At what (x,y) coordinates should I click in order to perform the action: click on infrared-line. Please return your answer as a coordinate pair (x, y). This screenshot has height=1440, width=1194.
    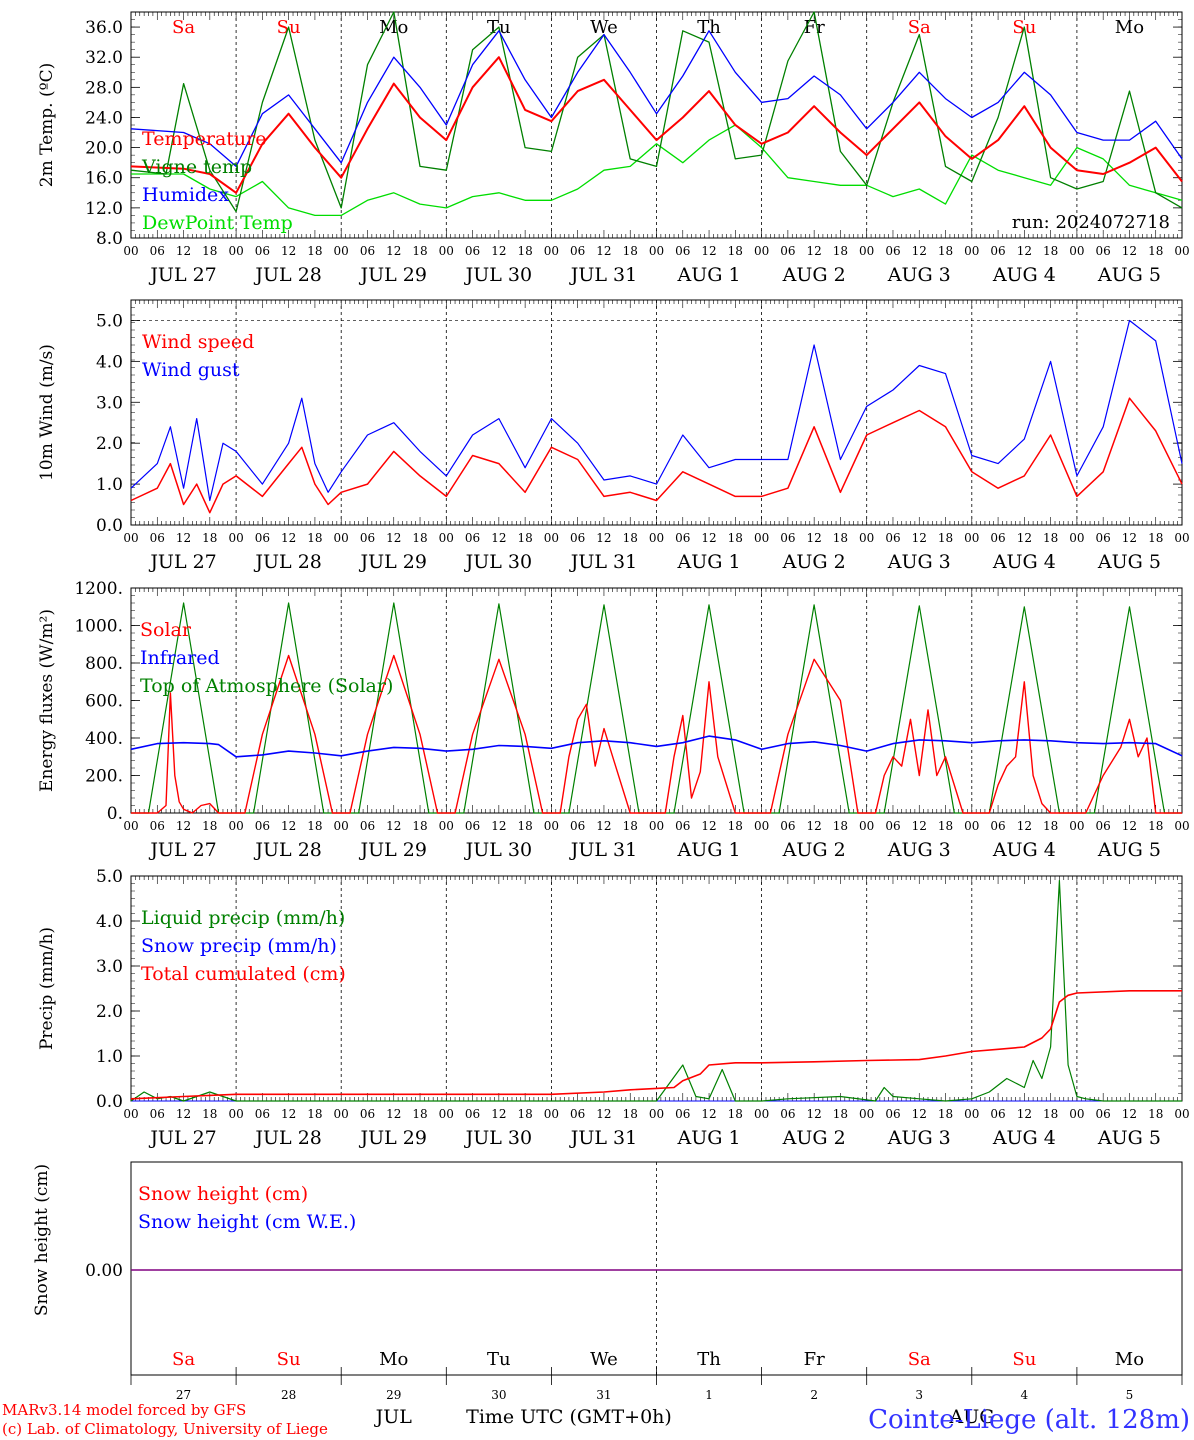
    Looking at the image, I should click on (656, 746).